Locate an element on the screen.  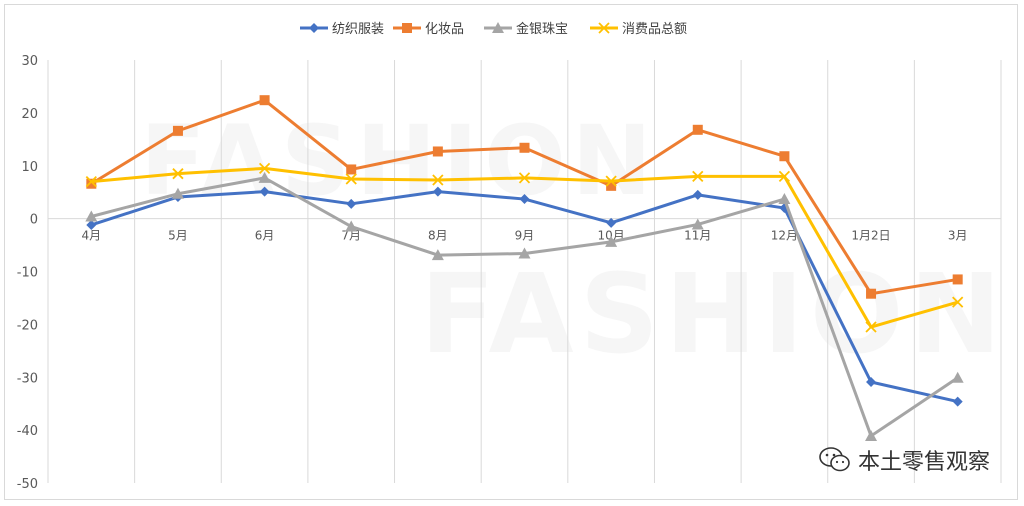
credit-text: 本土零售观察 is located at coordinates (923, 462).